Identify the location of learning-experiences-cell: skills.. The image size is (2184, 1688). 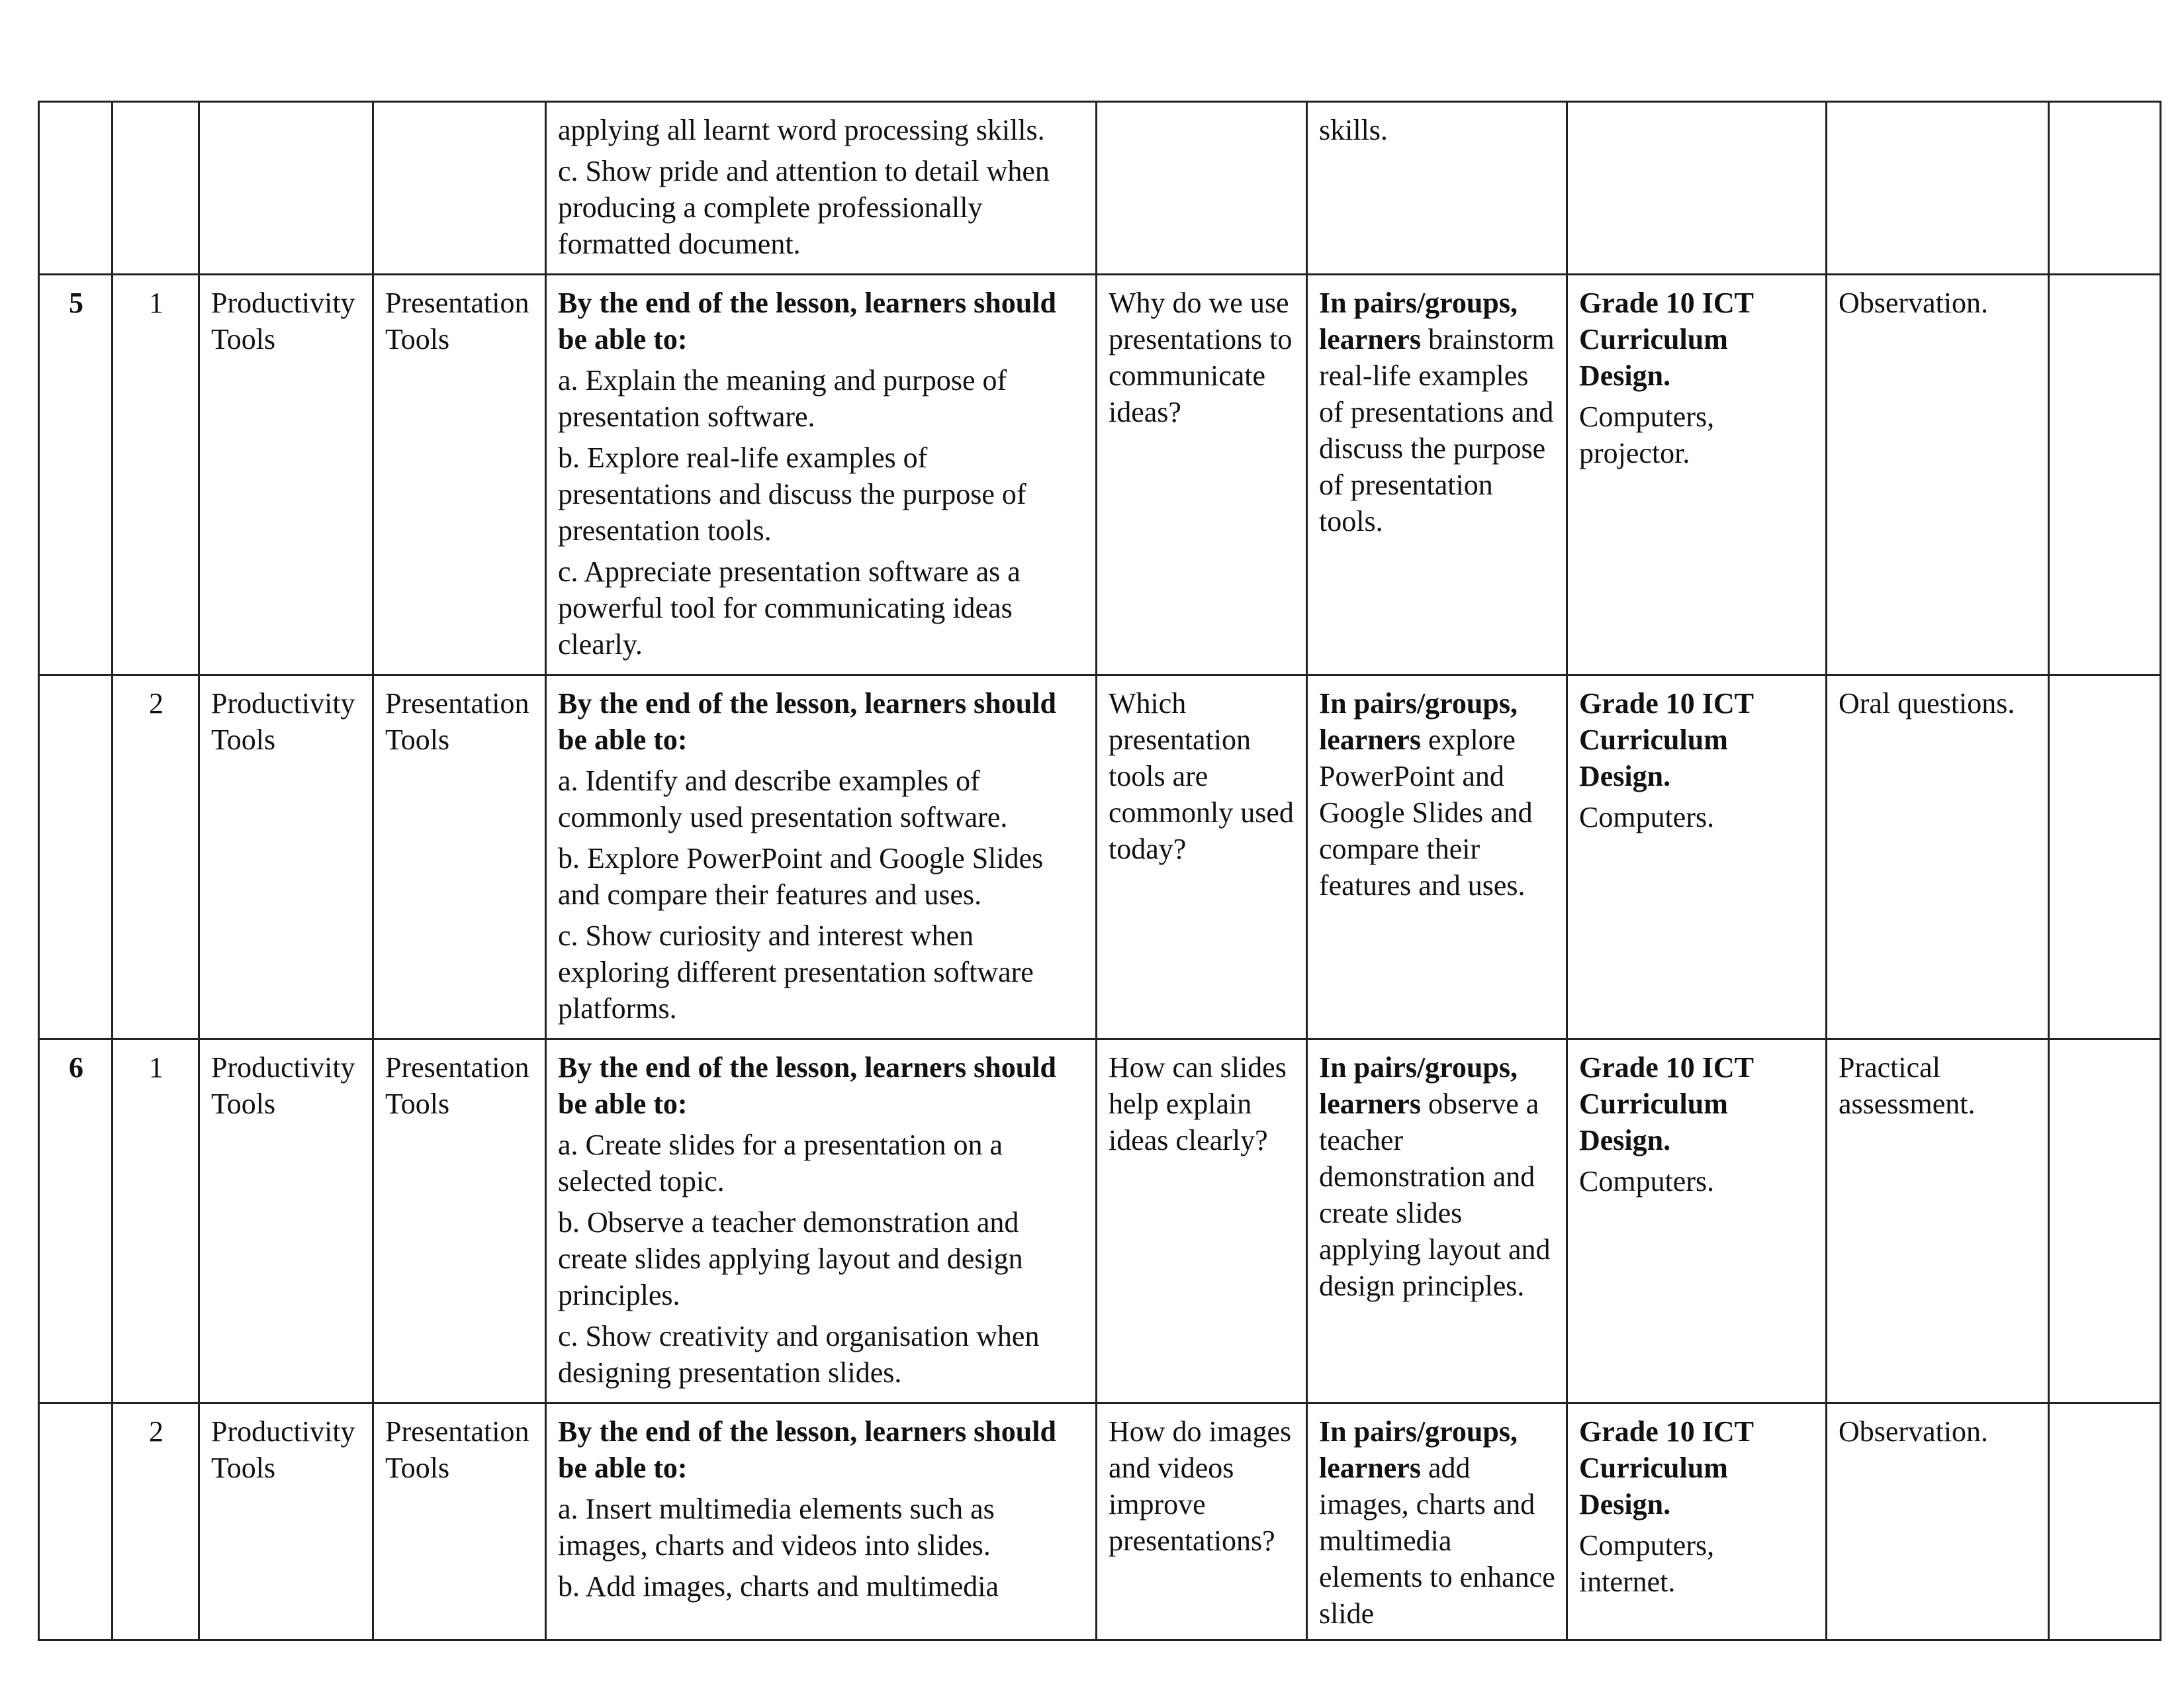
(1437, 188).